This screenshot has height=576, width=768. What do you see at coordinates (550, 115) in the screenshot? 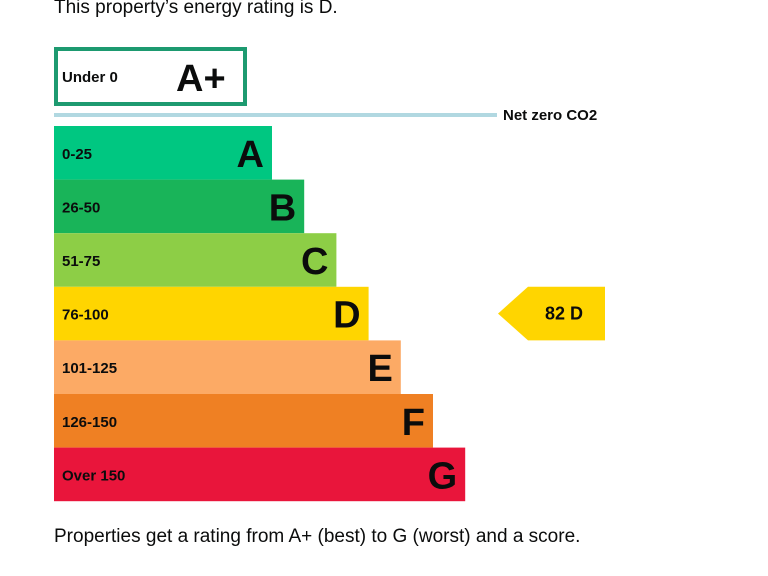
I see `net-zero-label: Net zero CO2` at bounding box center [550, 115].